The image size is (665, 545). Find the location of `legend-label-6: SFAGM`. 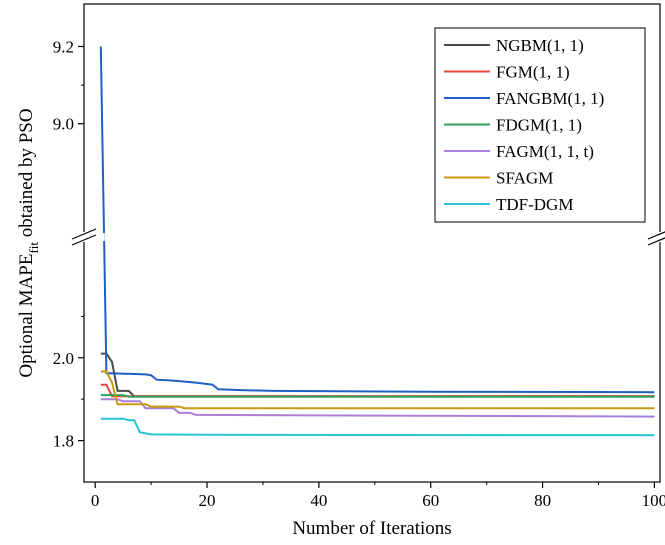

legend-label-6: SFAGM is located at coordinates (524, 178).